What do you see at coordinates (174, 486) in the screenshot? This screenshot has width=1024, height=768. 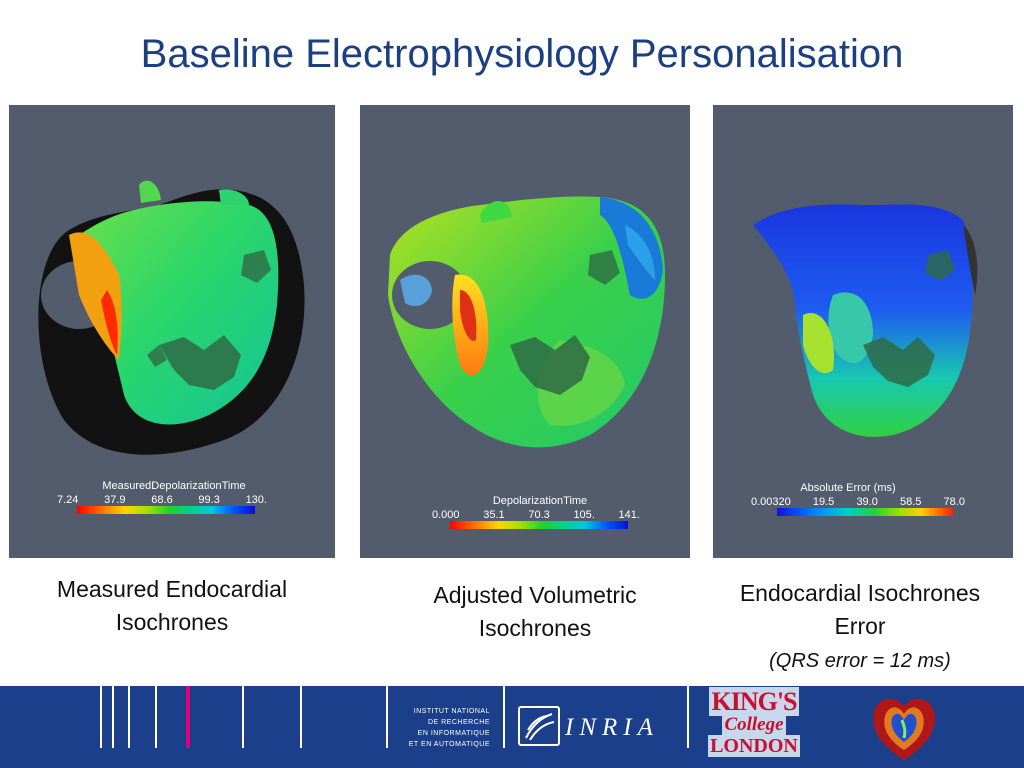 I see `measured-colorbar-title: MeasuredDepolarizationTime` at bounding box center [174, 486].